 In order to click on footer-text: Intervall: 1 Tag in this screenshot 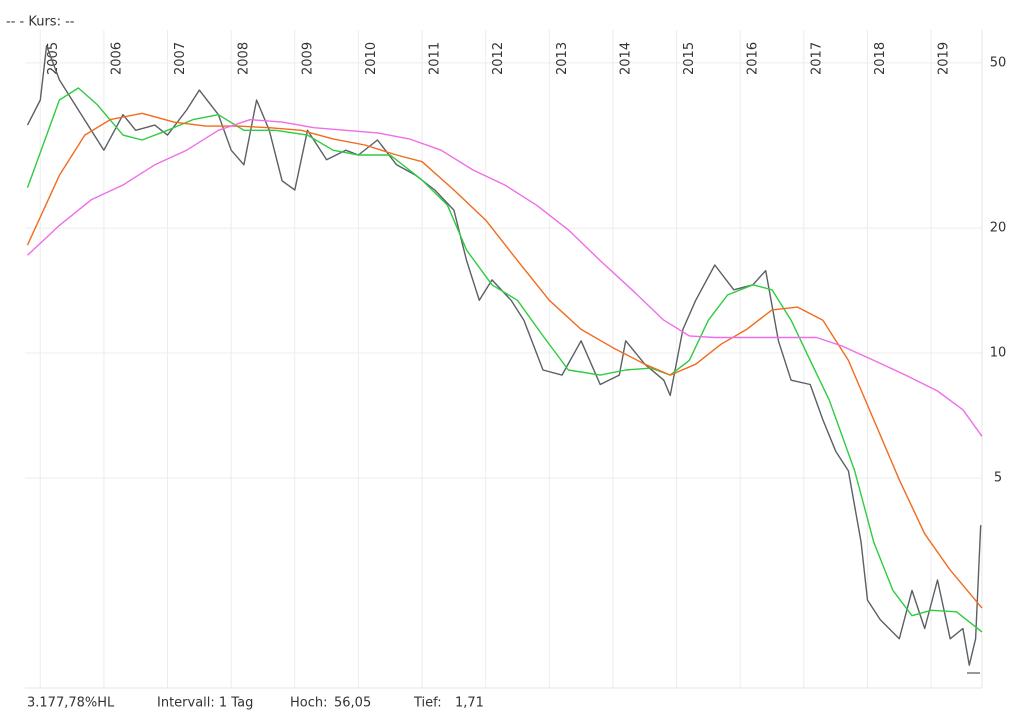, I will do `click(205, 703)`.